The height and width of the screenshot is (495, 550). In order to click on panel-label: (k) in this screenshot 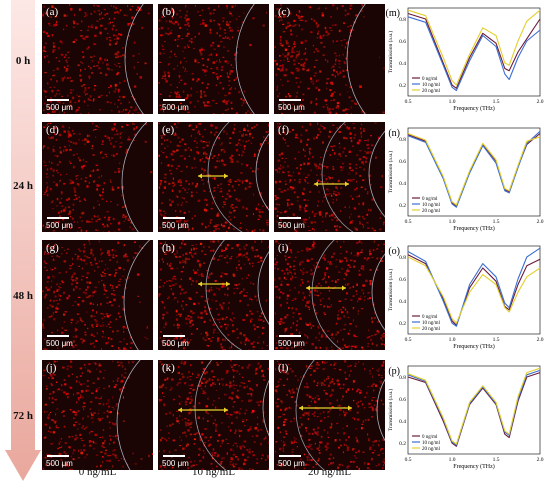, I will do `click(168, 368)`.